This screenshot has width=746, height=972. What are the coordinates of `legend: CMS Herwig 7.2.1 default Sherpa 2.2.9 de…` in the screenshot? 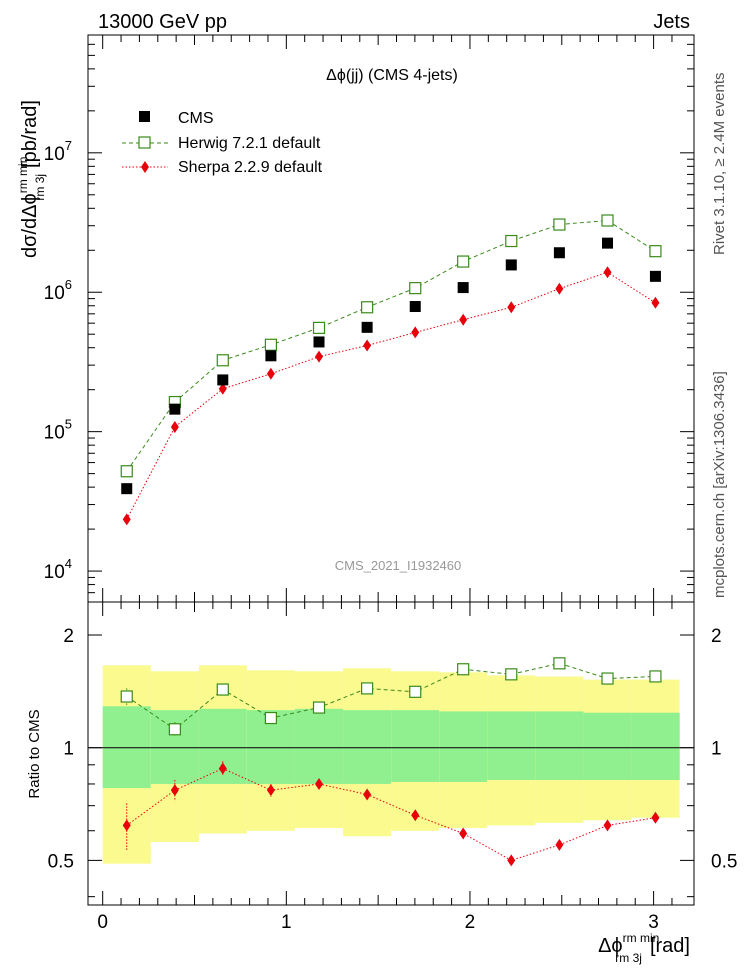 It's located at (222, 143).